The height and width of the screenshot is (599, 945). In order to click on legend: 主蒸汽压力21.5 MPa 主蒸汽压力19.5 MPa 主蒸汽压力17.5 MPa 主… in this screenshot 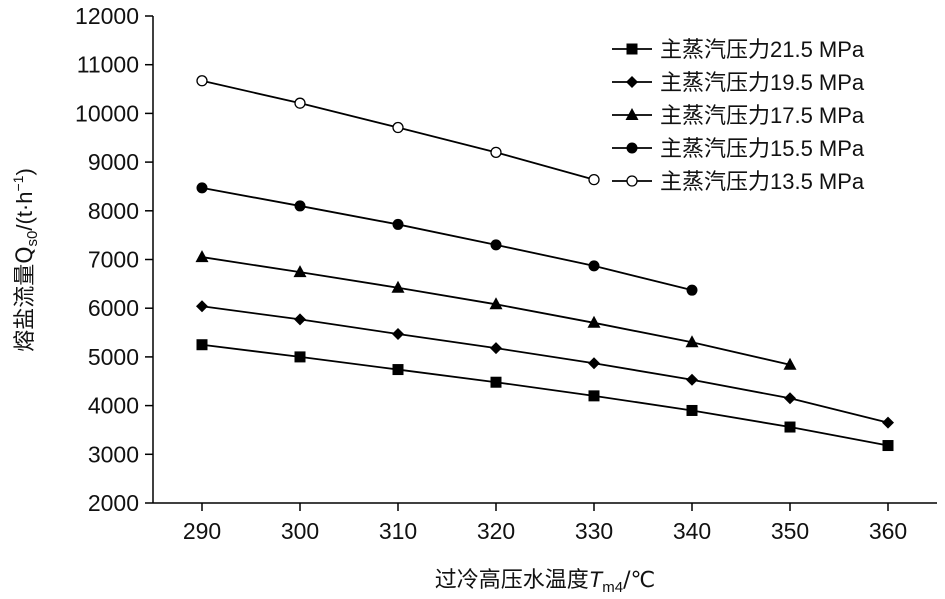, I will do `click(738, 115)`.